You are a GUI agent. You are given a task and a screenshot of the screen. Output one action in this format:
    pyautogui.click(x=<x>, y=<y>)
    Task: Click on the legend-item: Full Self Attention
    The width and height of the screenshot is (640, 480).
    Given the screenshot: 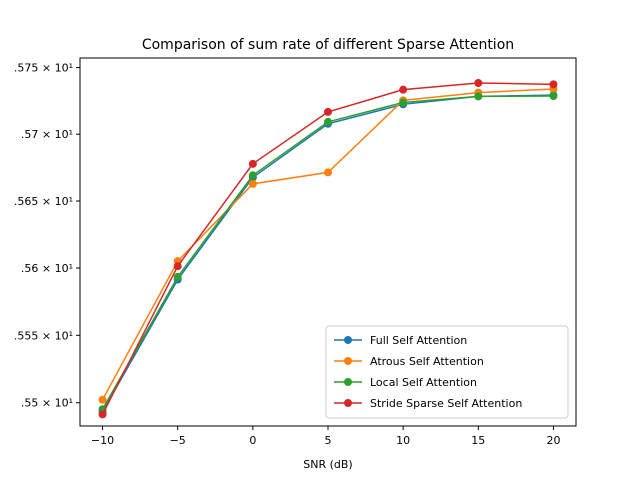 What is the action you would take?
    pyautogui.click(x=400, y=340)
    